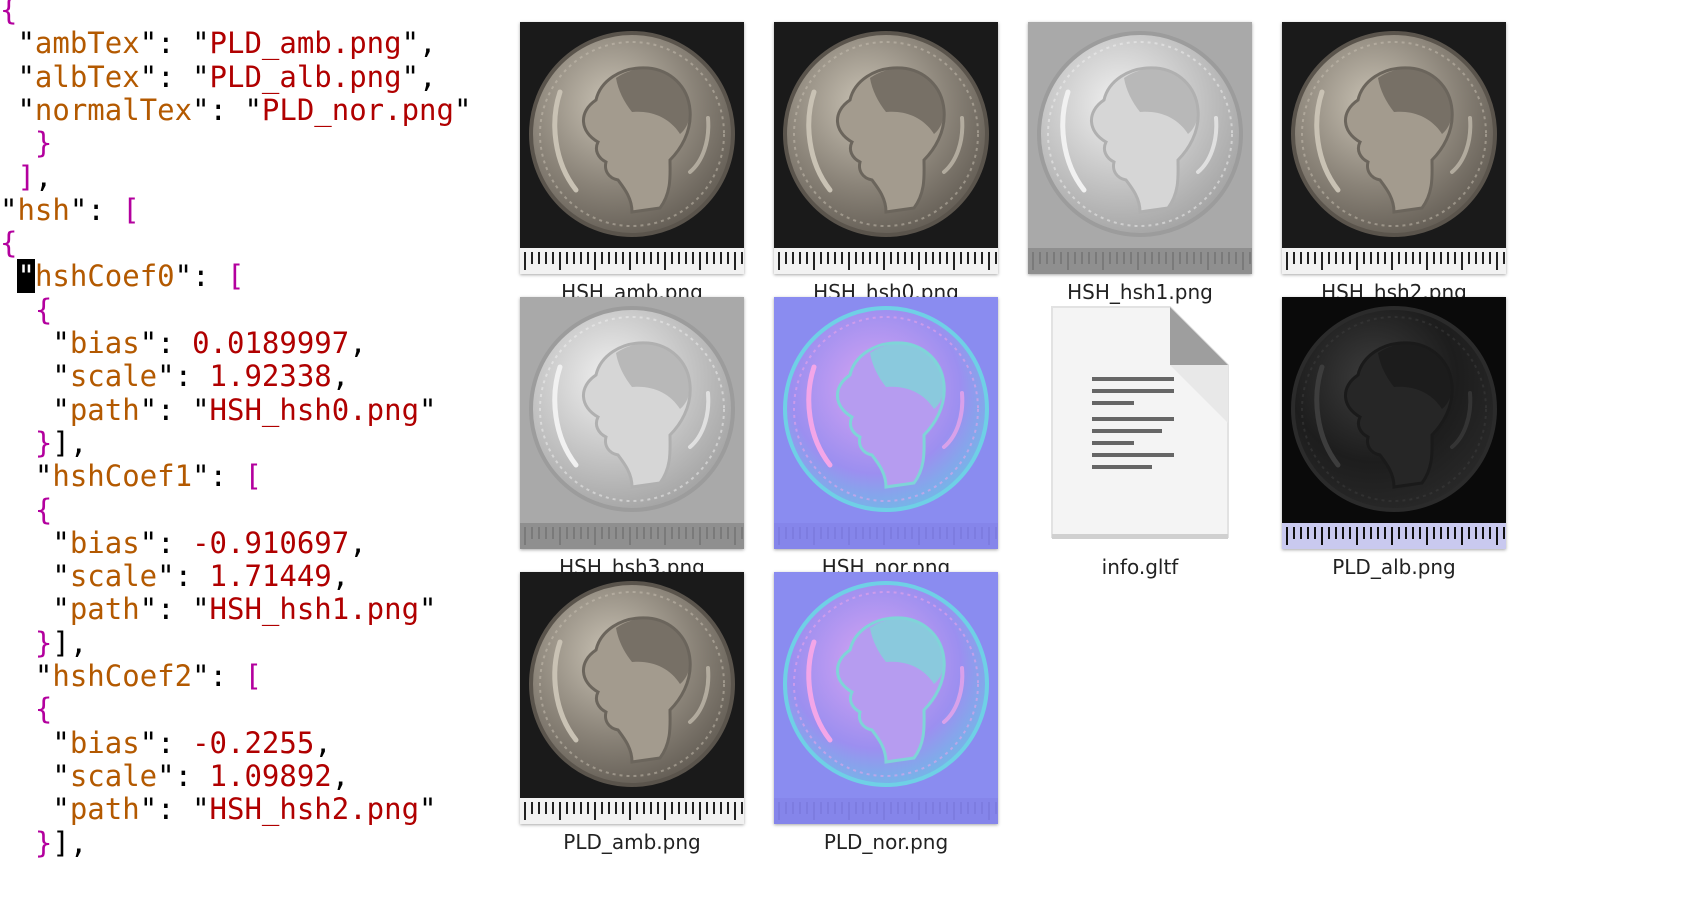 This screenshot has width=1694, height=900. Describe the element at coordinates (1140, 423) in the screenshot. I see `text-document-icon` at that location.